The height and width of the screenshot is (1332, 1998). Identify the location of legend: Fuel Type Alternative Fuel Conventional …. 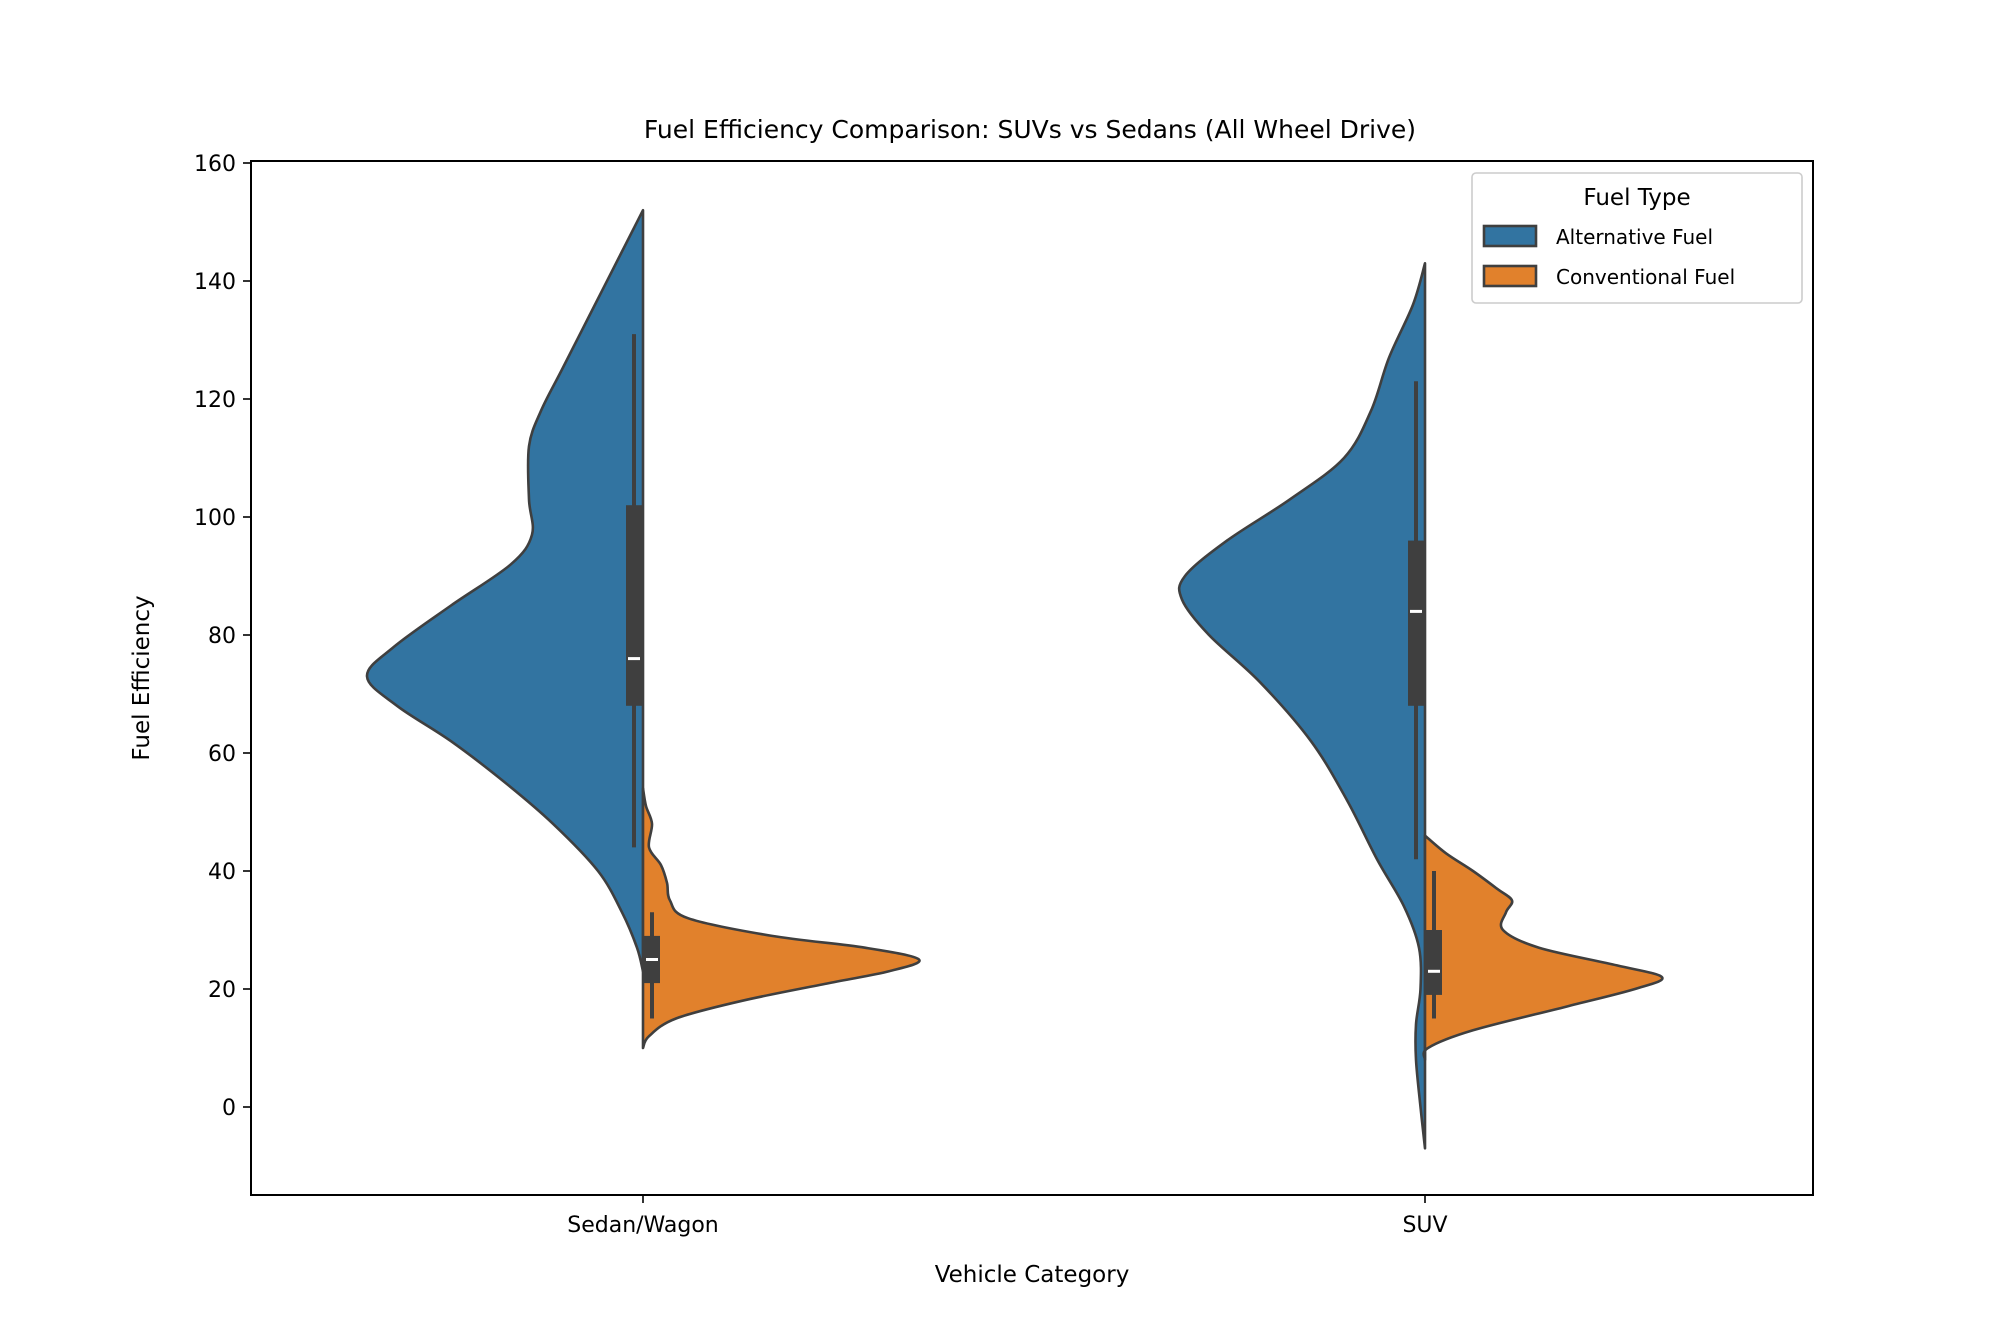
(1637, 238).